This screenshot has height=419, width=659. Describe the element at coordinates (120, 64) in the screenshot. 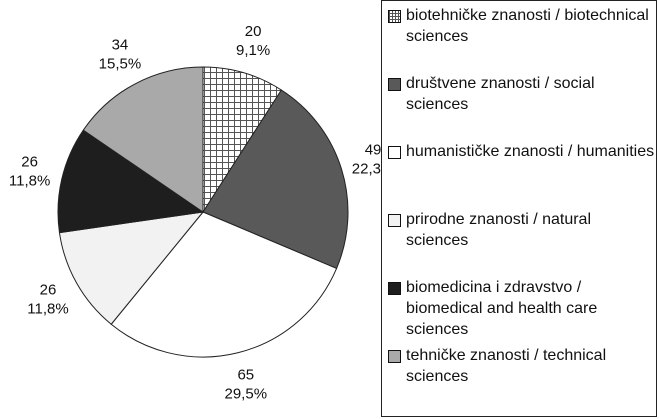

I see `percent-label: 15,5%` at that location.